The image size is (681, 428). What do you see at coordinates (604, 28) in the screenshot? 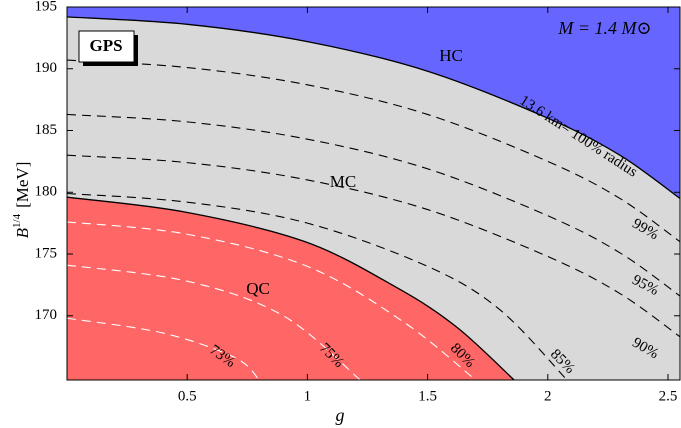
I see `mass-label: M = 1.4 M⊙` at bounding box center [604, 28].